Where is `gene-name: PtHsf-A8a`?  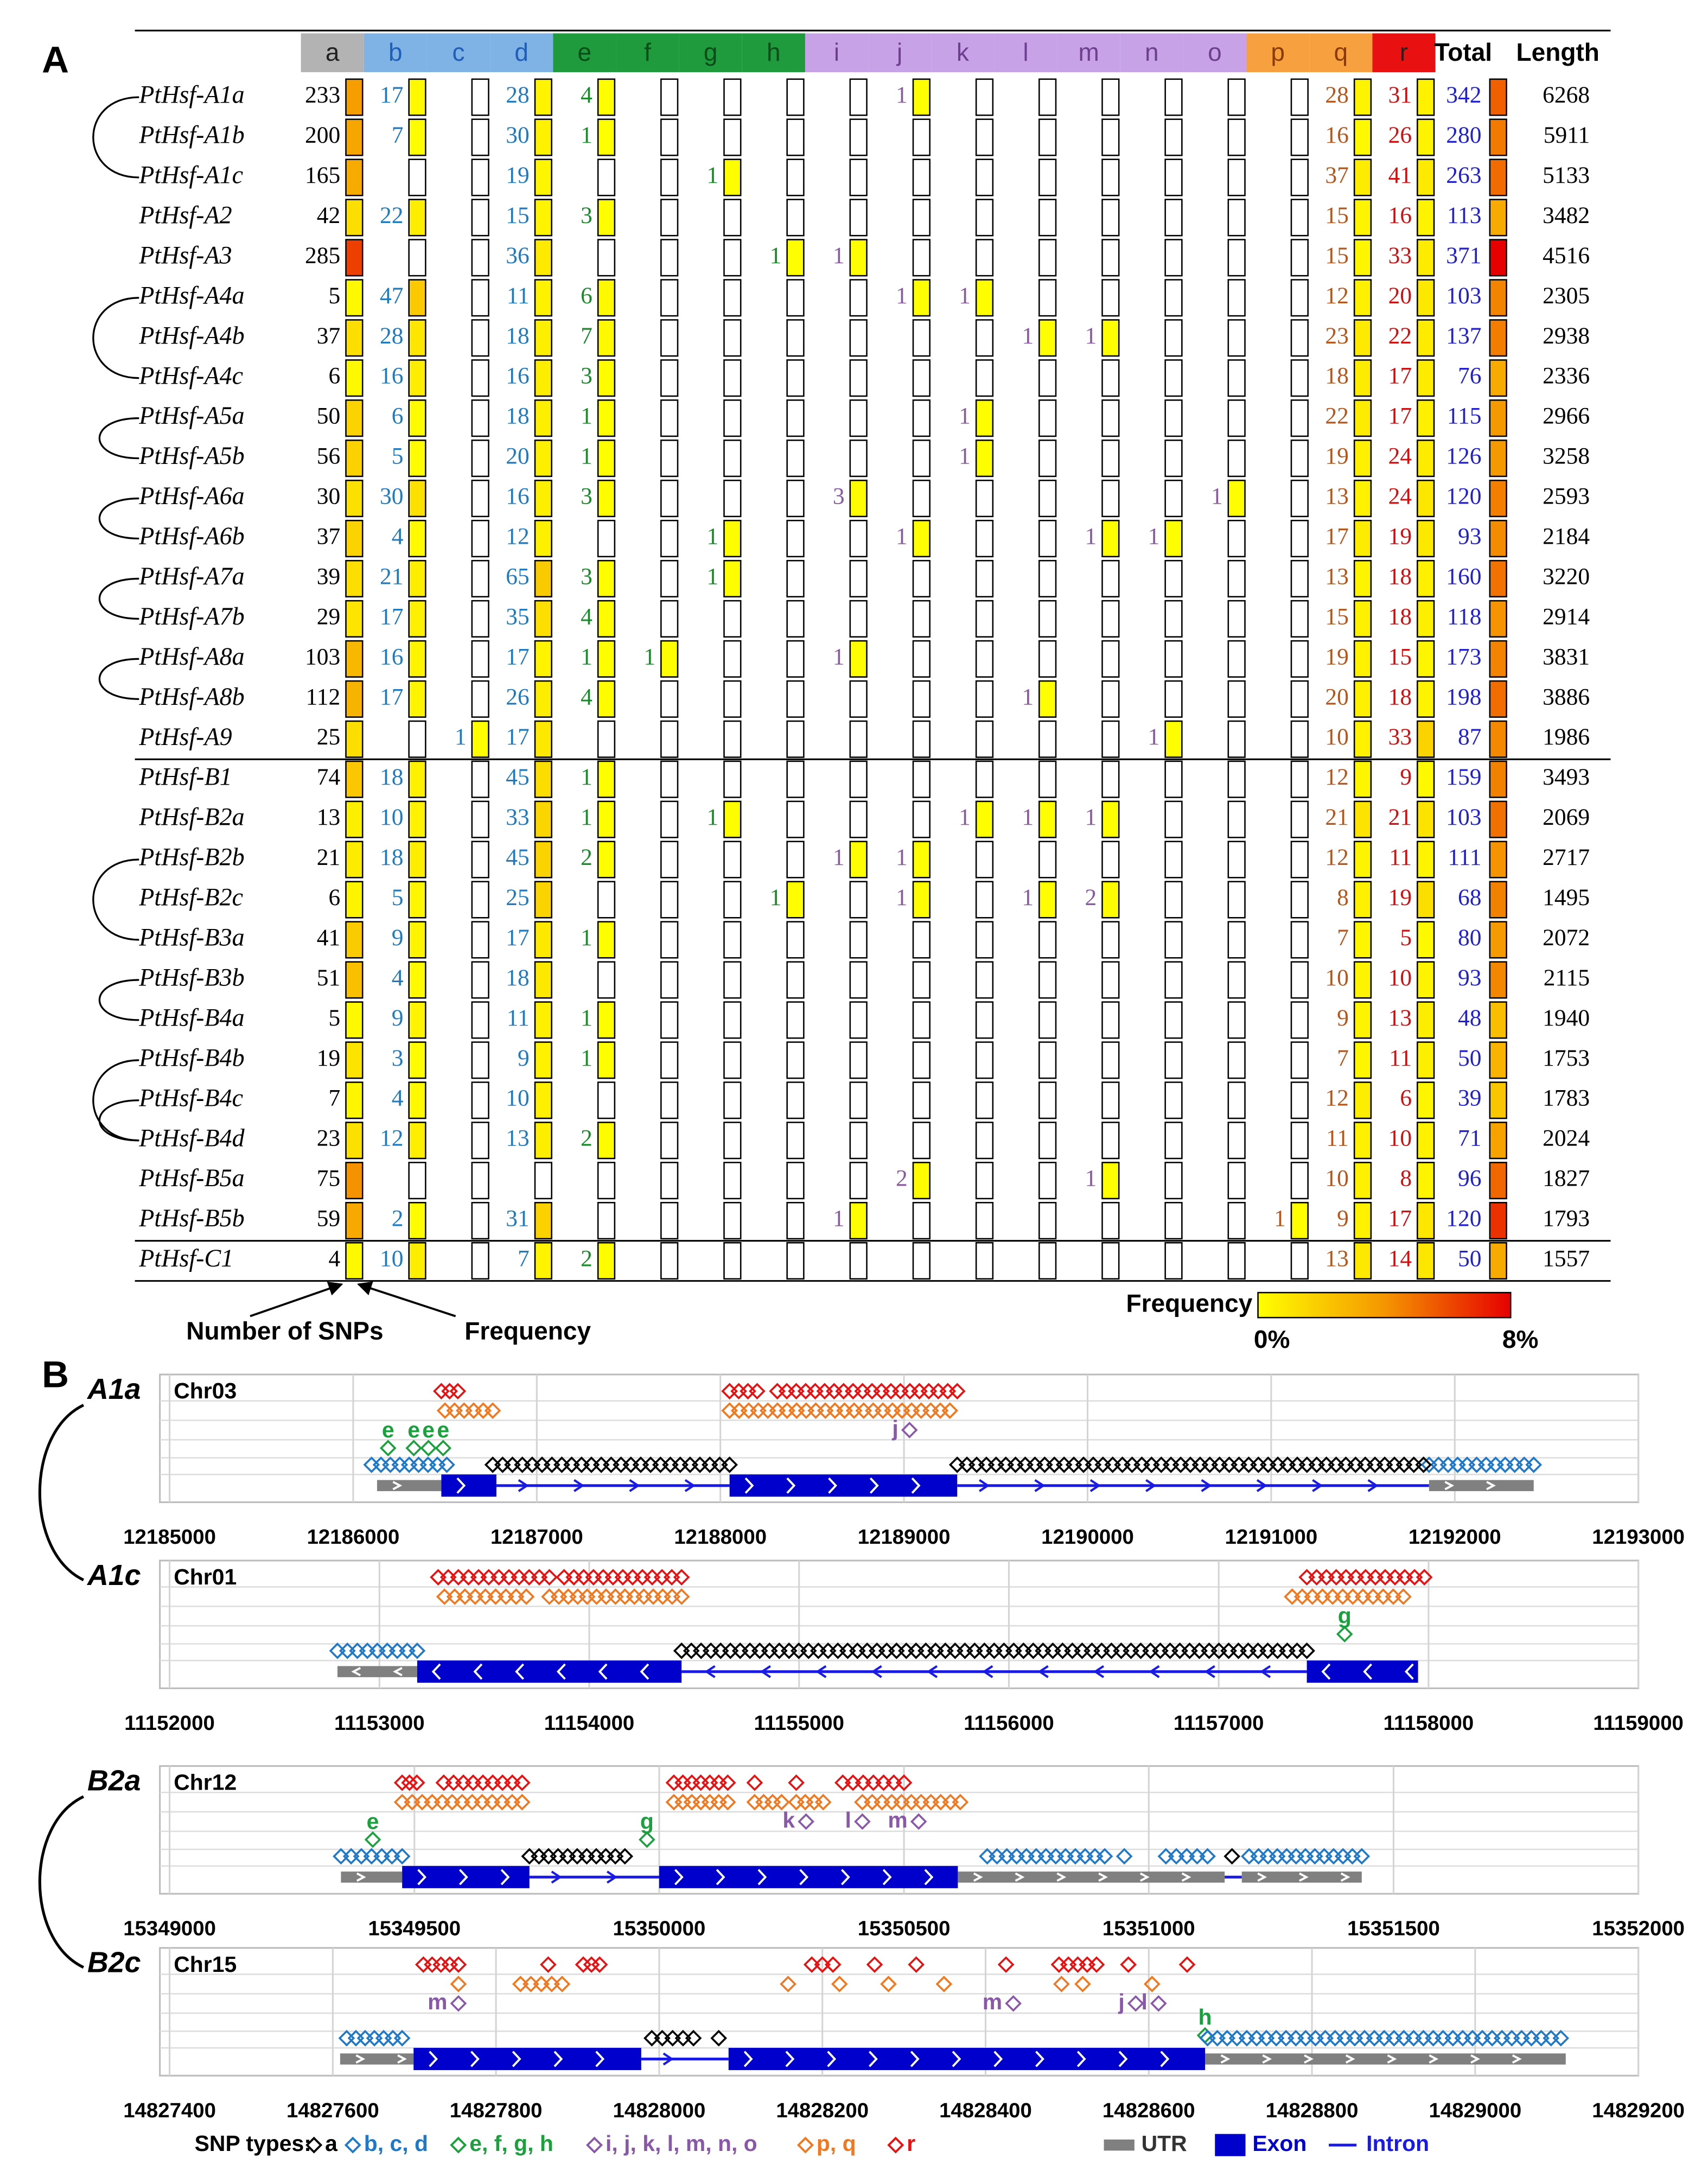 gene-name: PtHsf-A8a is located at coordinates (191, 656).